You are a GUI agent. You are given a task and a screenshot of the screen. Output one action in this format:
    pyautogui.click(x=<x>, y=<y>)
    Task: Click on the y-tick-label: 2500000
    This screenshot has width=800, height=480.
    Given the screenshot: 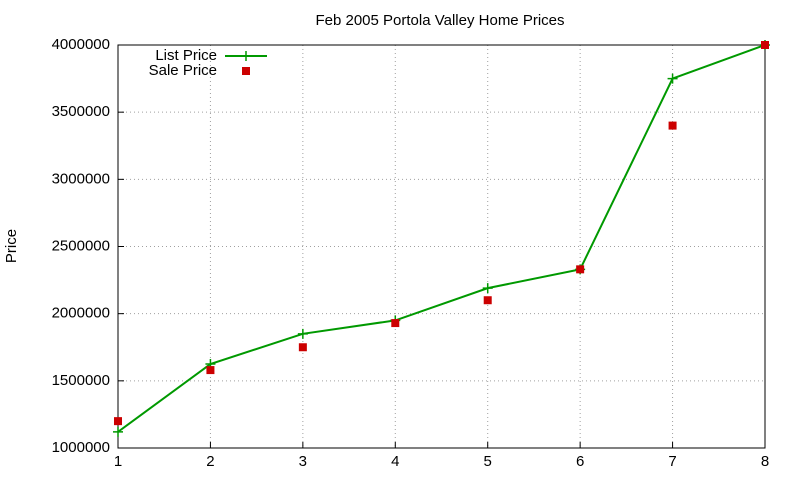 What is the action you would take?
    pyautogui.click(x=81, y=245)
    